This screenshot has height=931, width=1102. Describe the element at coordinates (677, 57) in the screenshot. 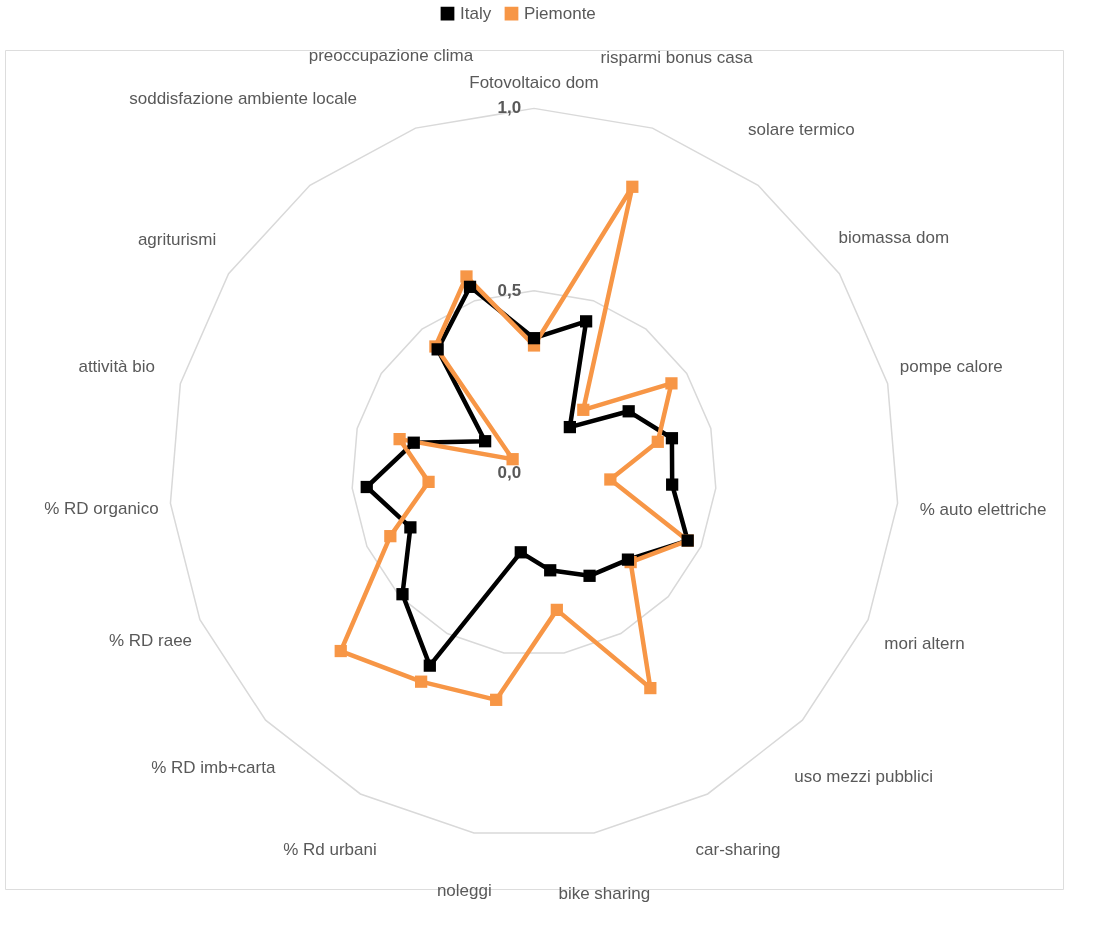

I see `spoke-label: risparmi bonus casa` at that location.